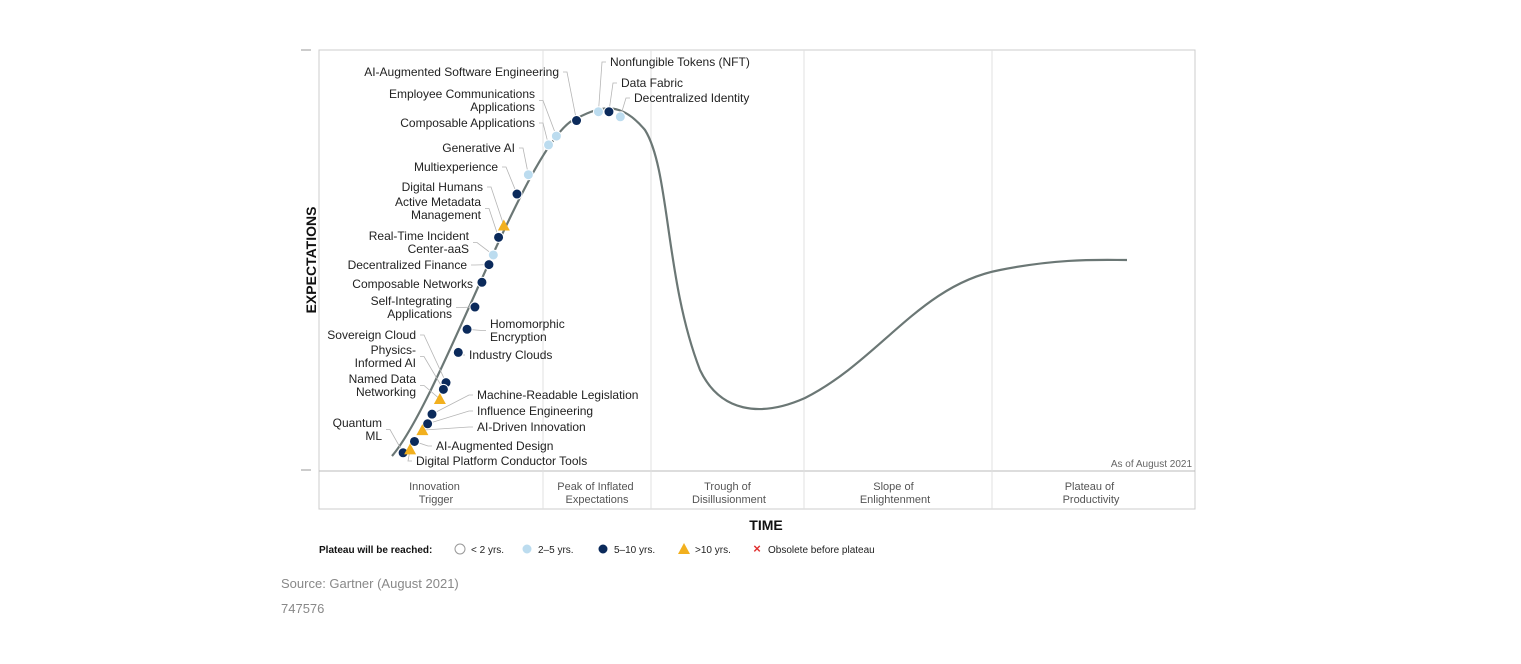  I want to click on point-label: Decentralized Identity, so click(691, 98).